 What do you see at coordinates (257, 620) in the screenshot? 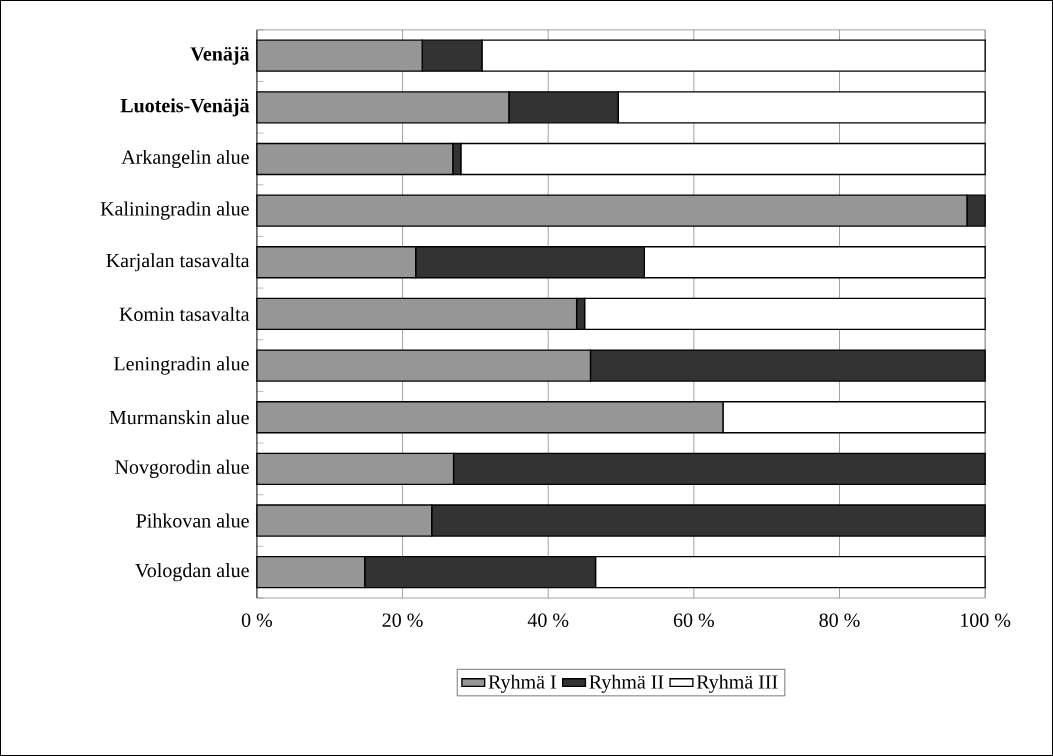
I see `x-tick-label: 0 %` at bounding box center [257, 620].